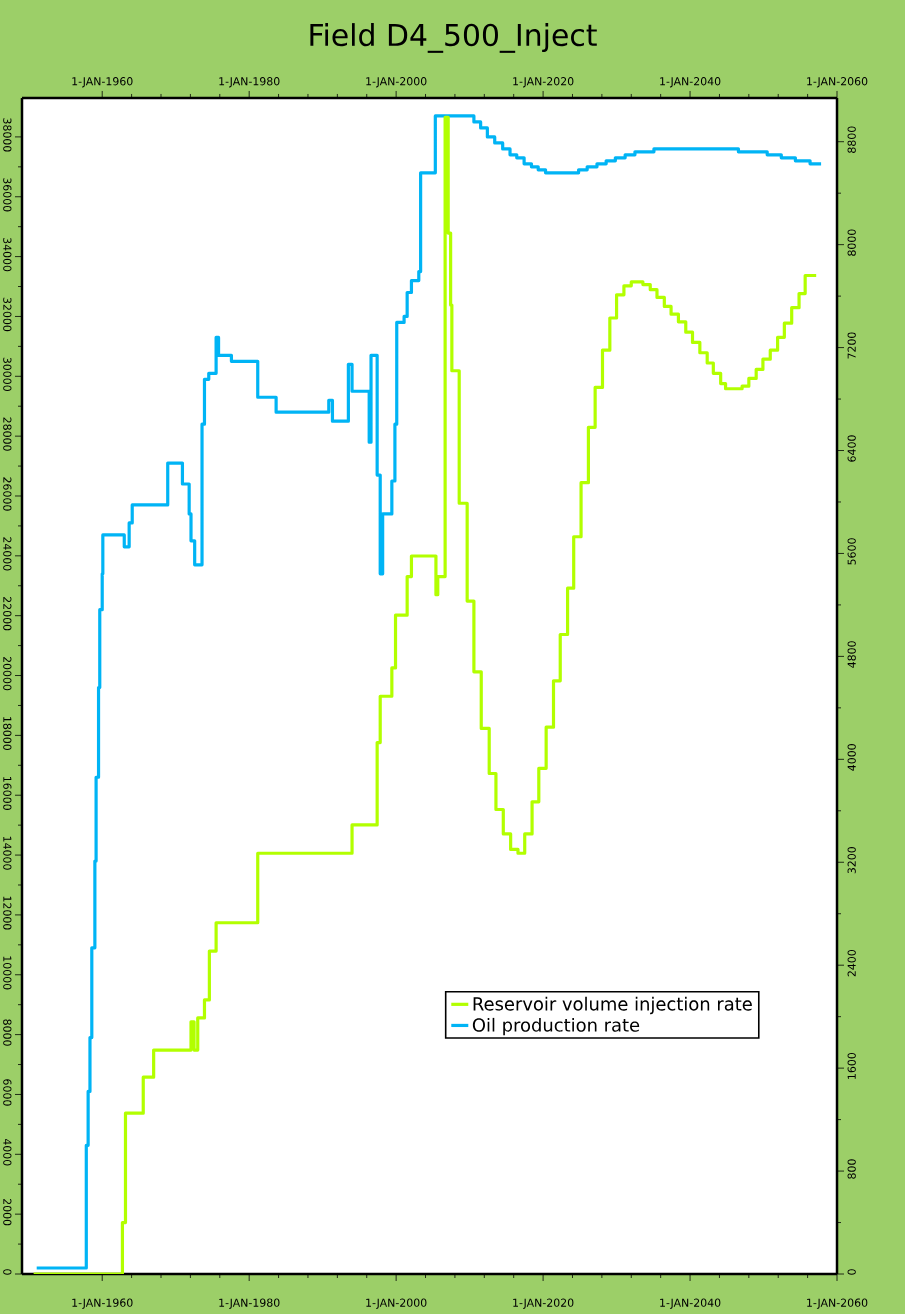  Describe the element at coordinates (7, 614) in the screenshot. I see `y-tick-label: 22000` at that location.